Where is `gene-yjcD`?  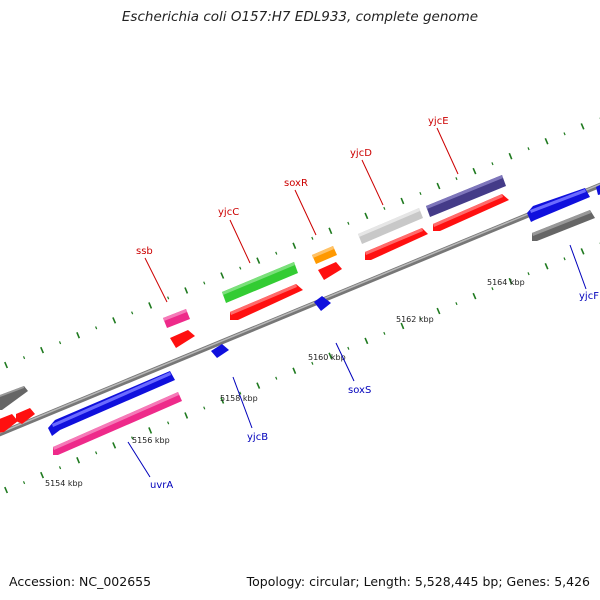
gene-yjcD is located at coordinates (390, 226).